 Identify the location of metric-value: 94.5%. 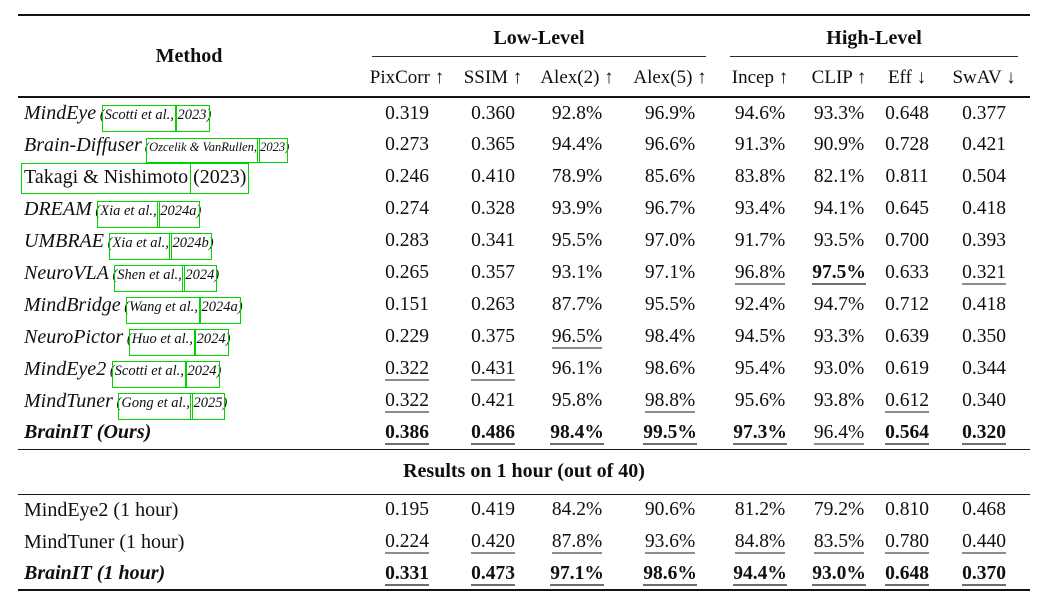
(760, 336).